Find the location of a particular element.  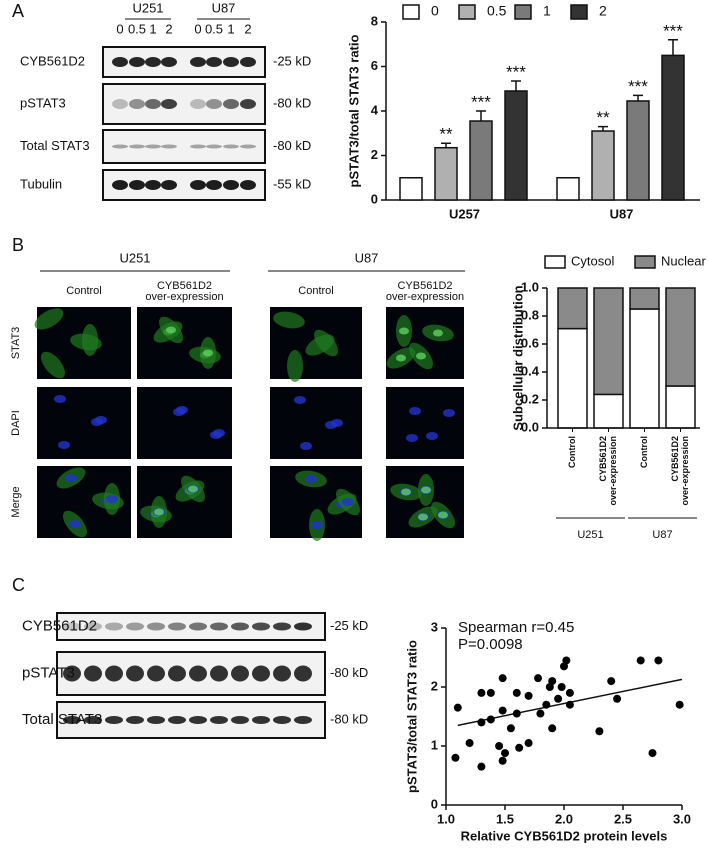

image-column-label: over-expression is located at coordinates (184, 297).